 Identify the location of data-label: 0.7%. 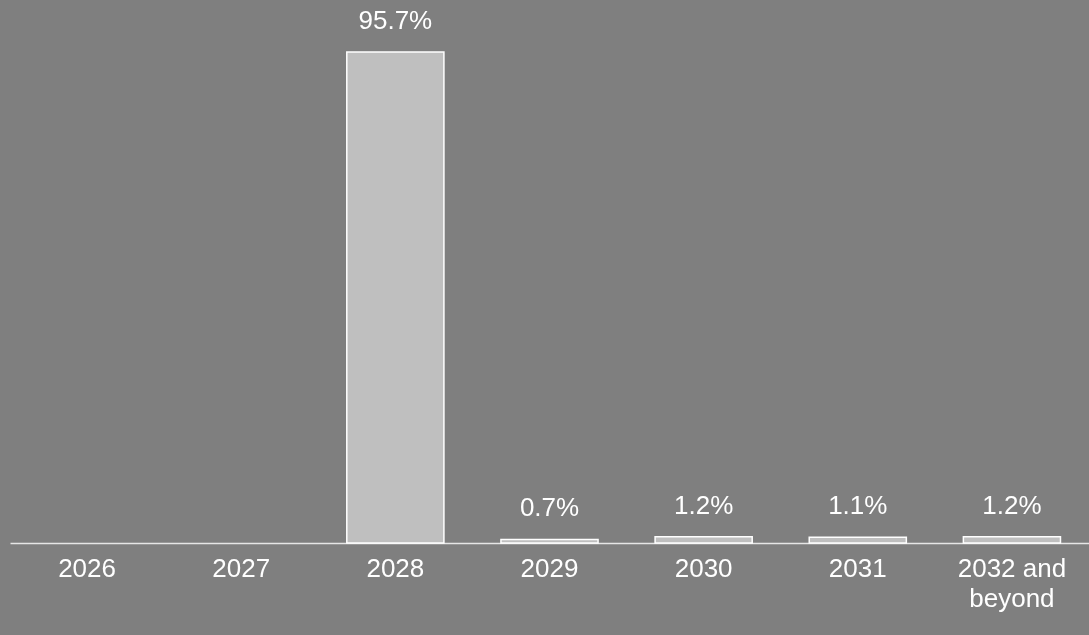
(549, 507).